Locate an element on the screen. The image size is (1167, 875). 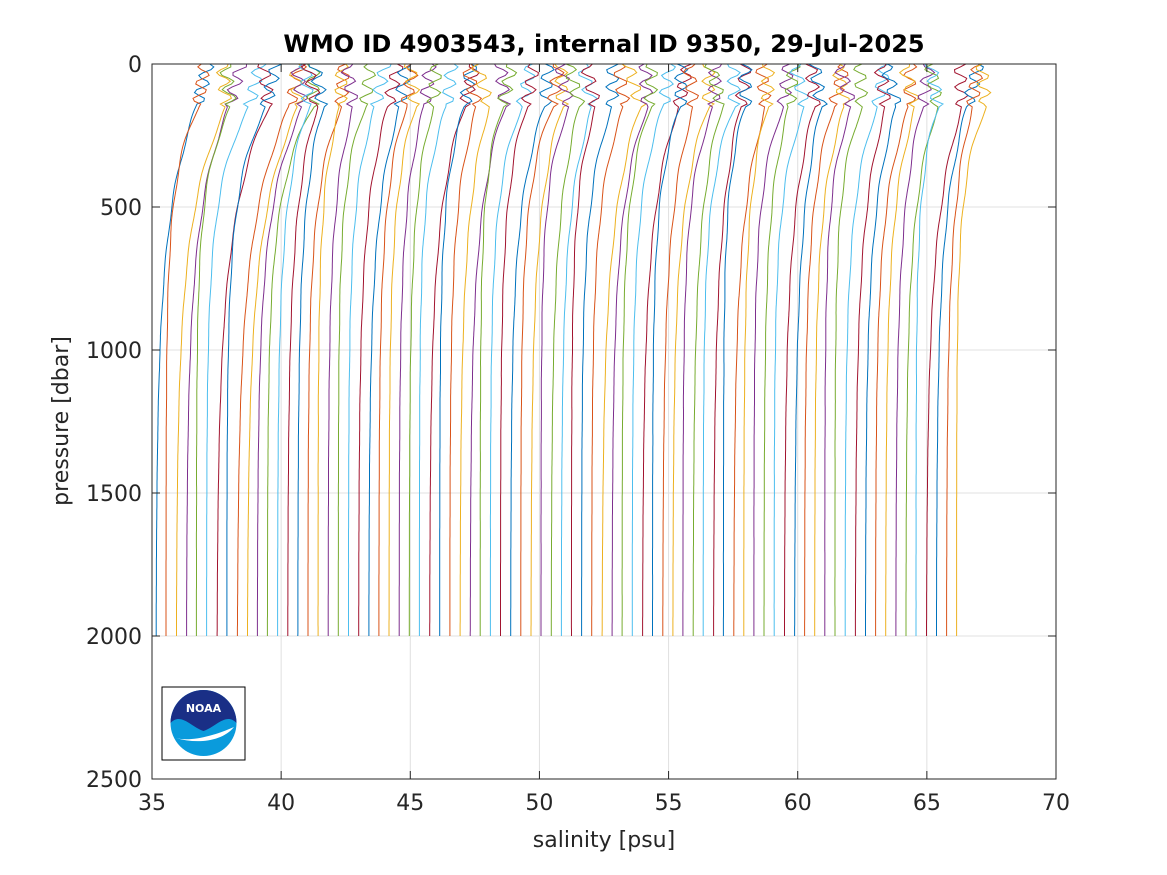
x-tick-label: 40 is located at coordinates (281, 803).